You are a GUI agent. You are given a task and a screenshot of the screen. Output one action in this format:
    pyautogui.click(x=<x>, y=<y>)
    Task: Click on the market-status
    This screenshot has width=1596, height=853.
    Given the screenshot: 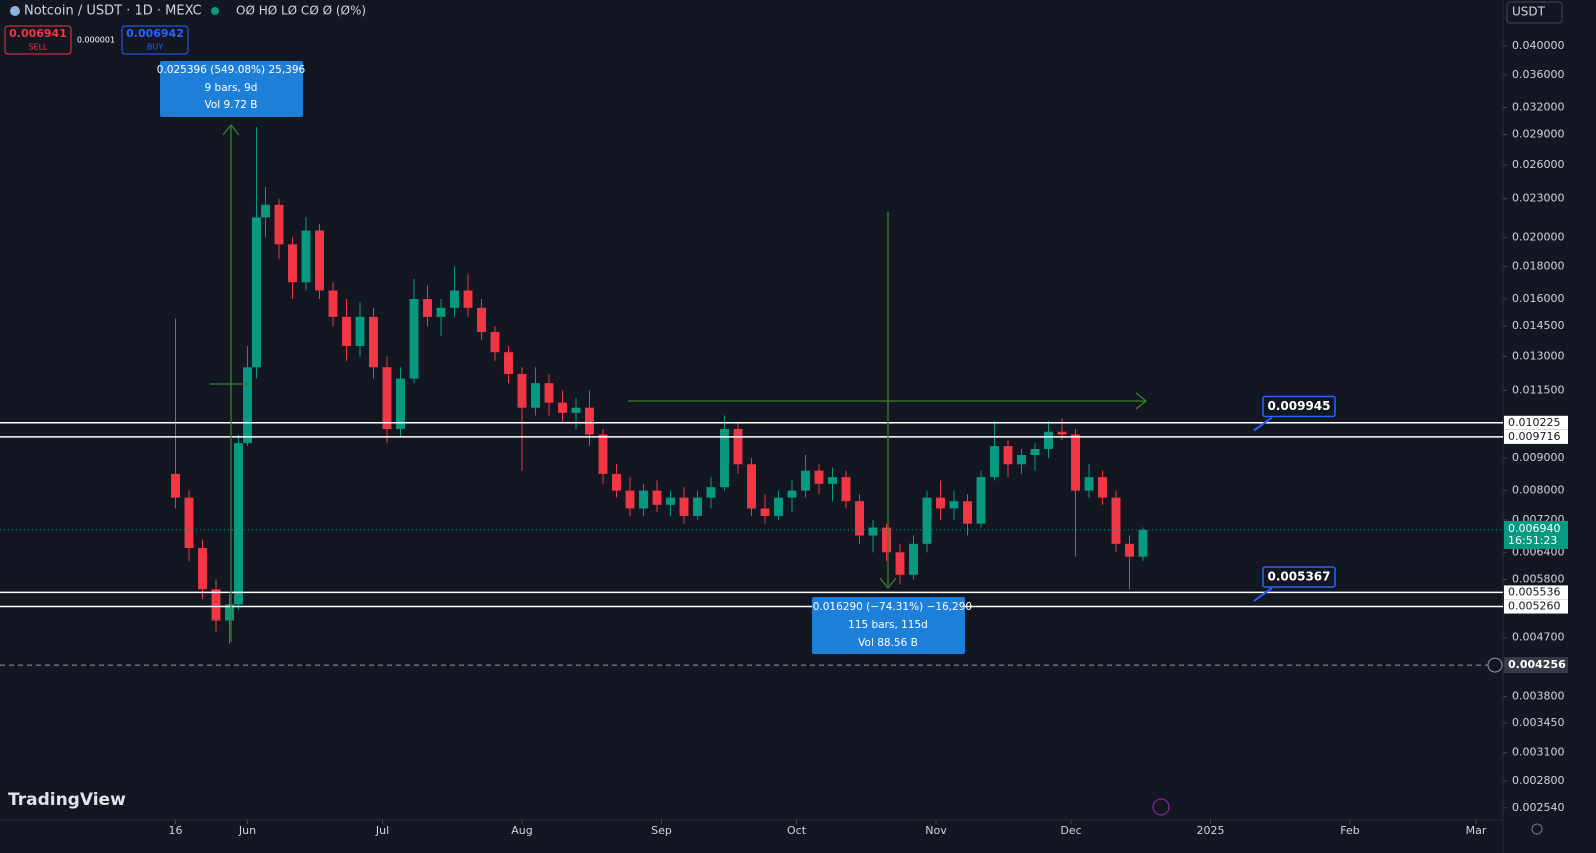 What is the action you would take?
    pyautogui.click(x=215, y=11)
    